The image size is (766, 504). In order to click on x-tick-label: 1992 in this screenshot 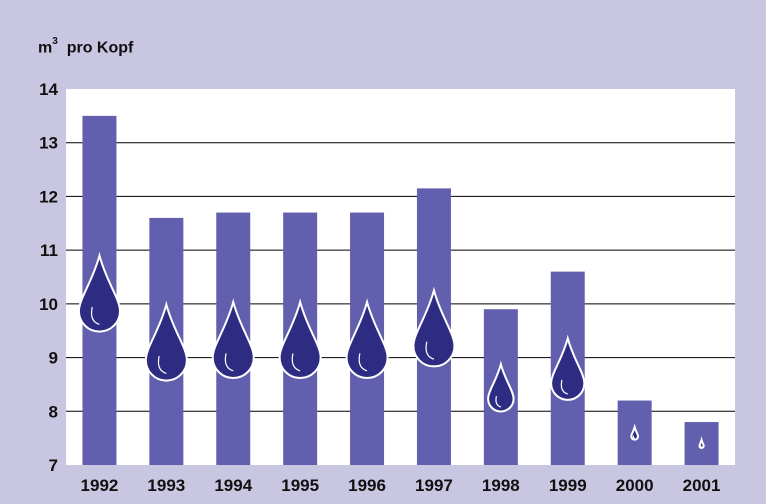, I will do `click(100, 485)`.